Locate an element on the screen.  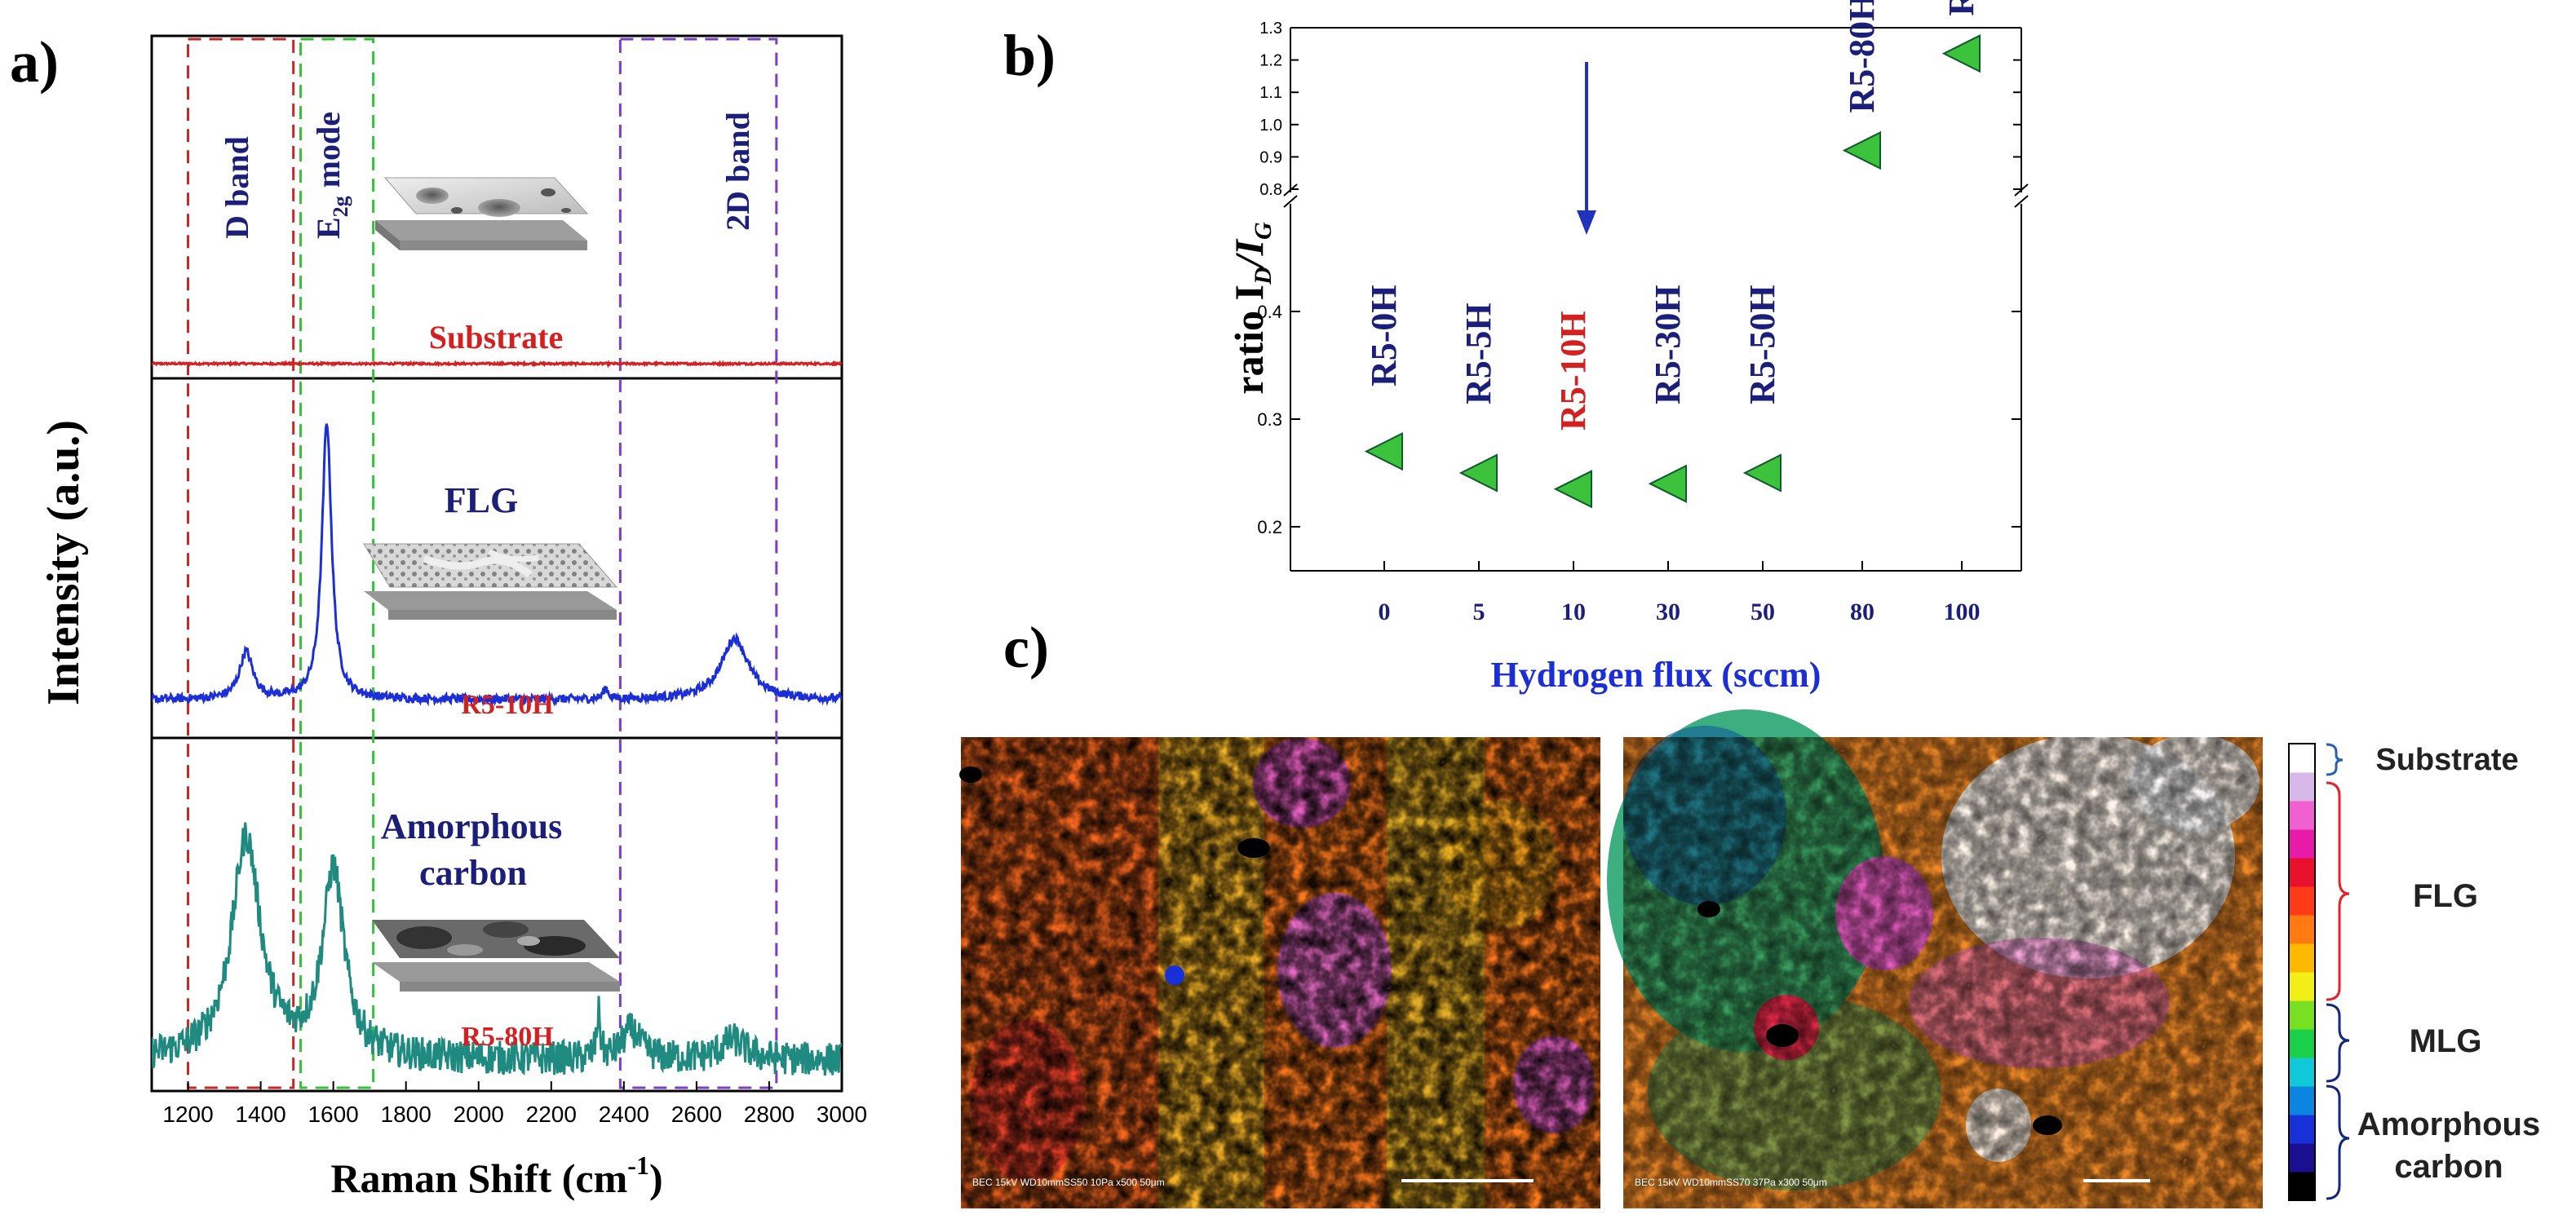
e2g-mode-label: E2g mode is located at coordinates (331, 176).